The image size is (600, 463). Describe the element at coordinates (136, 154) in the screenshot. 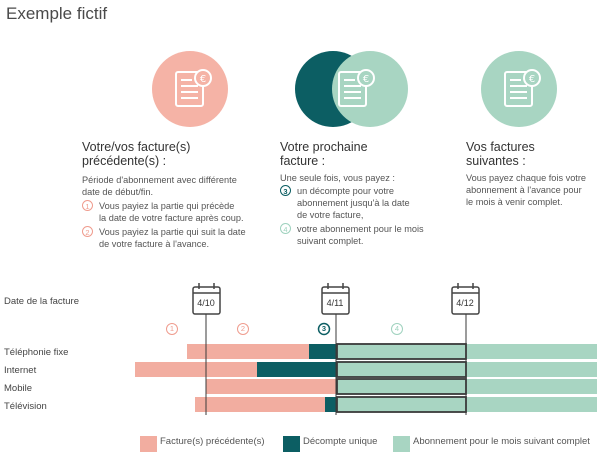

I see `col1-title: Votre/vos facture(s) précédente(s) :` at that location.